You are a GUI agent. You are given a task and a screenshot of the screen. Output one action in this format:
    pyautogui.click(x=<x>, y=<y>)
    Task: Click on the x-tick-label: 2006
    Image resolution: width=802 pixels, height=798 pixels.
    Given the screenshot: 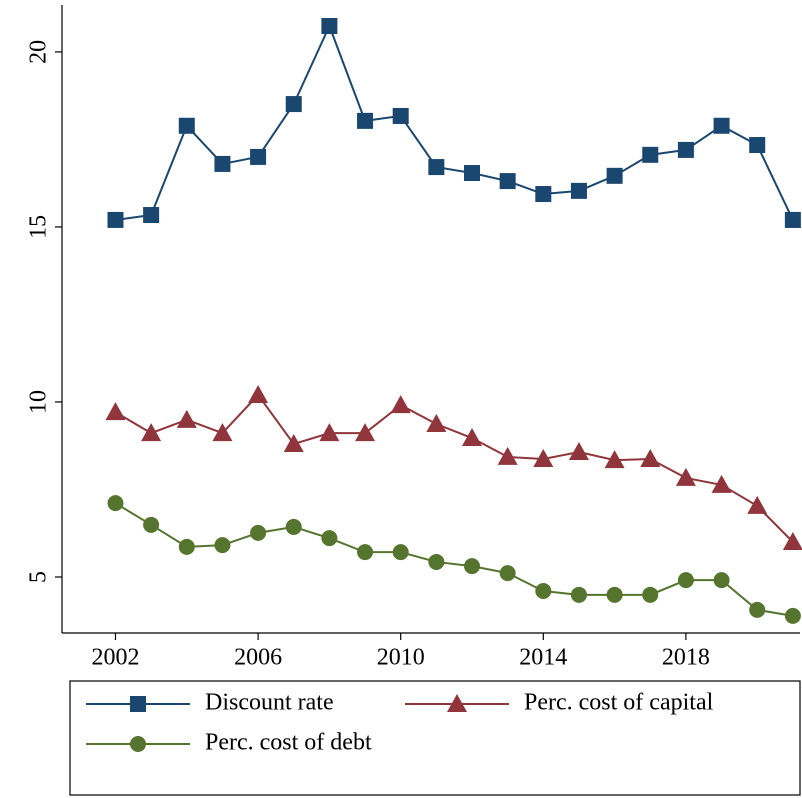 What is the action you would take?
    pyautogui.click(x=258, y=658)
    